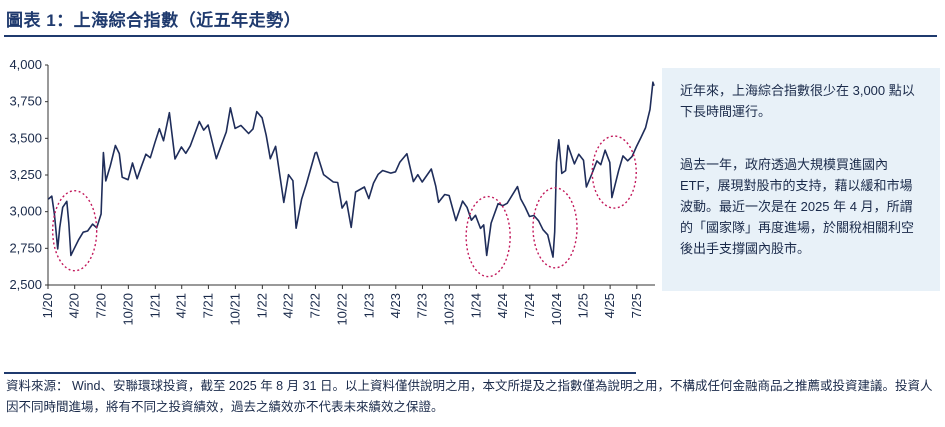  Describe the element at coordinates (636, 305) in the screenshot. I see `x-tick-label: 7/25` at that location.